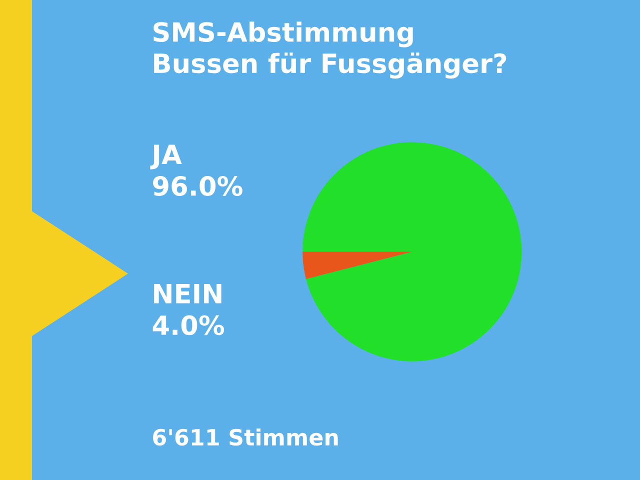 This screenshot has height=480, width=640. What do you see at coordinates (188, 325) in the screenshot?
I see `data-label: 4.0%` at bounding box center [188, 325].